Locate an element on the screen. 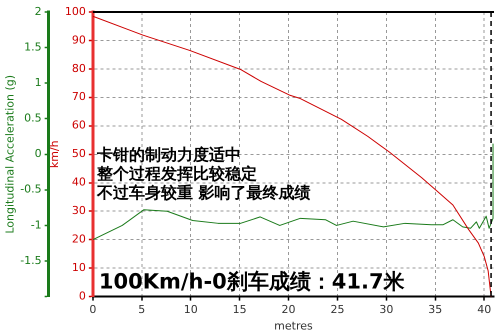 This screenshot has width=500, height=333. y-tick-label: 0 is located at coordinates (82, 295).